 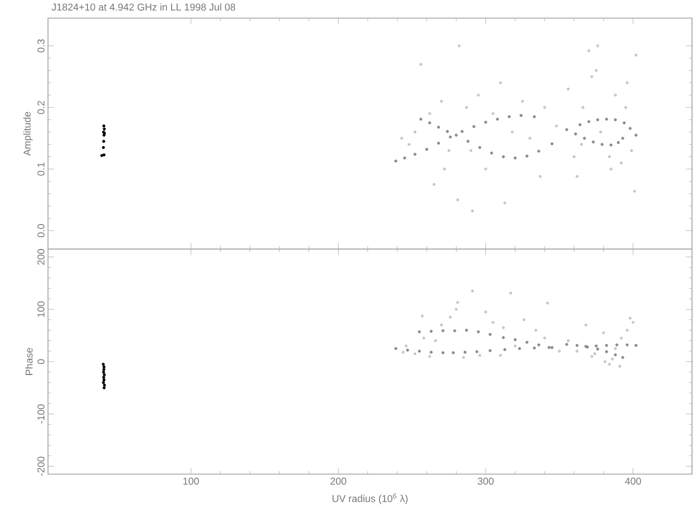 What do you see at coordinates (338, 481) in the screenshot?
I see `x-tick-label: 200` at bounding box center [338, 481].